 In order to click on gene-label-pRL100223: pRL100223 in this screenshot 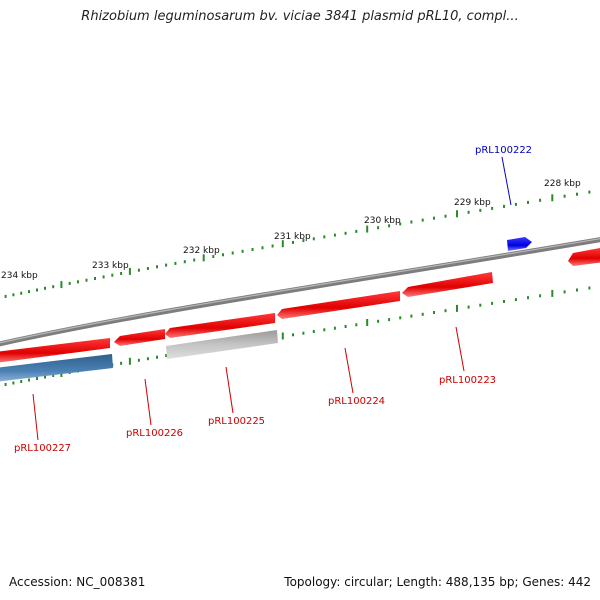, I will do `click(467, 380)`.